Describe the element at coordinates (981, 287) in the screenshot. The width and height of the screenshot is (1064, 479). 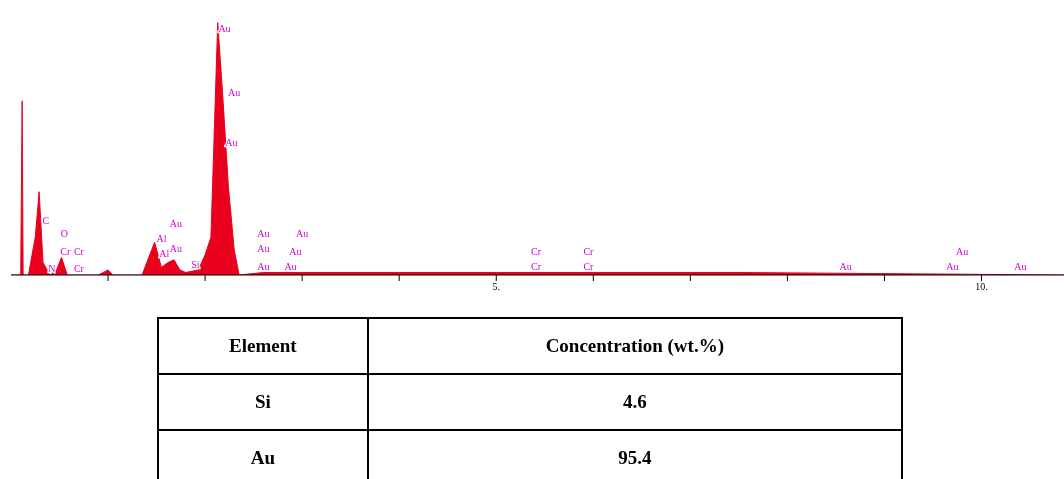
I see `x-tick-label: 10.` at that location.